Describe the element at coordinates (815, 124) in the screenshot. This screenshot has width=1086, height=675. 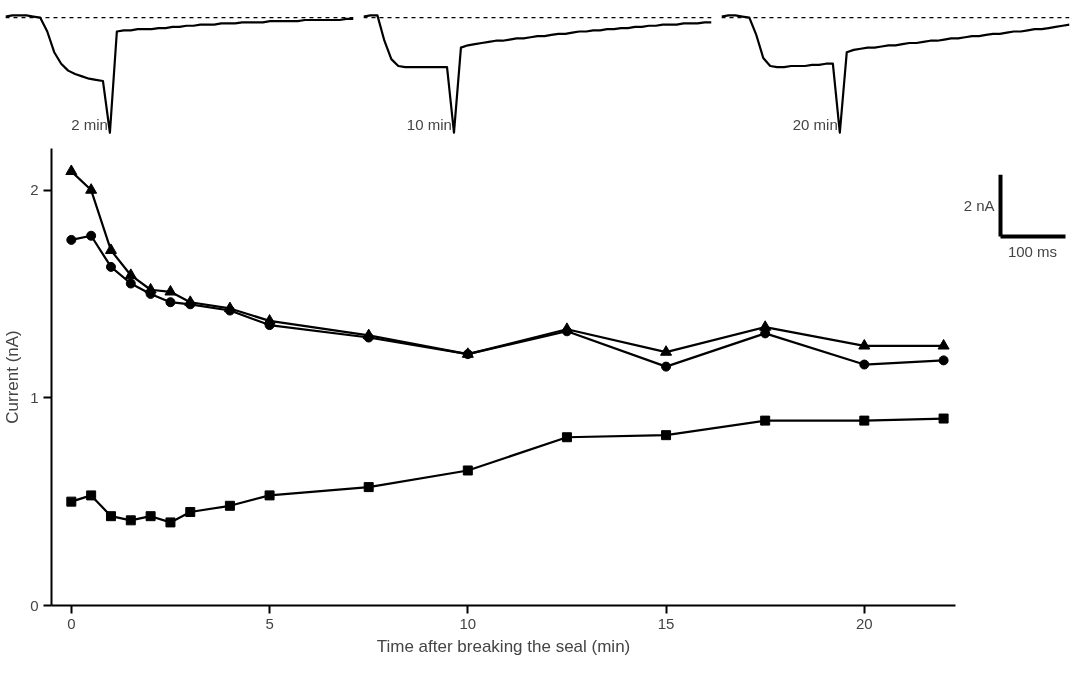
I see `annotation: 20 min` at that location.